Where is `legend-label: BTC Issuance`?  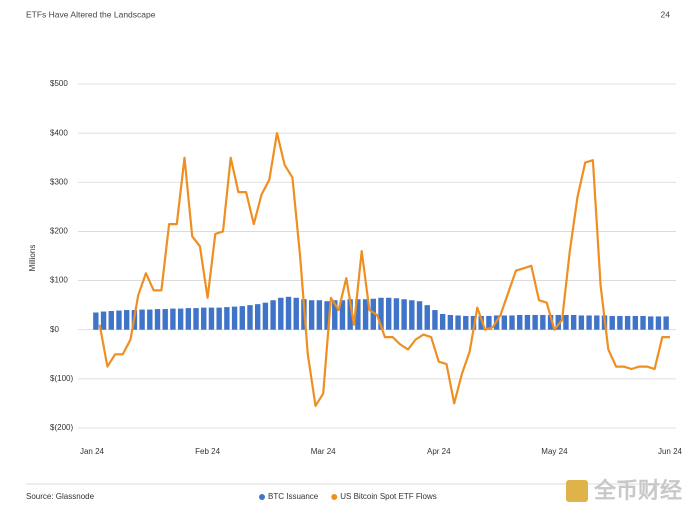 legend-label: BTC Issuance is located at coordinates (293, 496).